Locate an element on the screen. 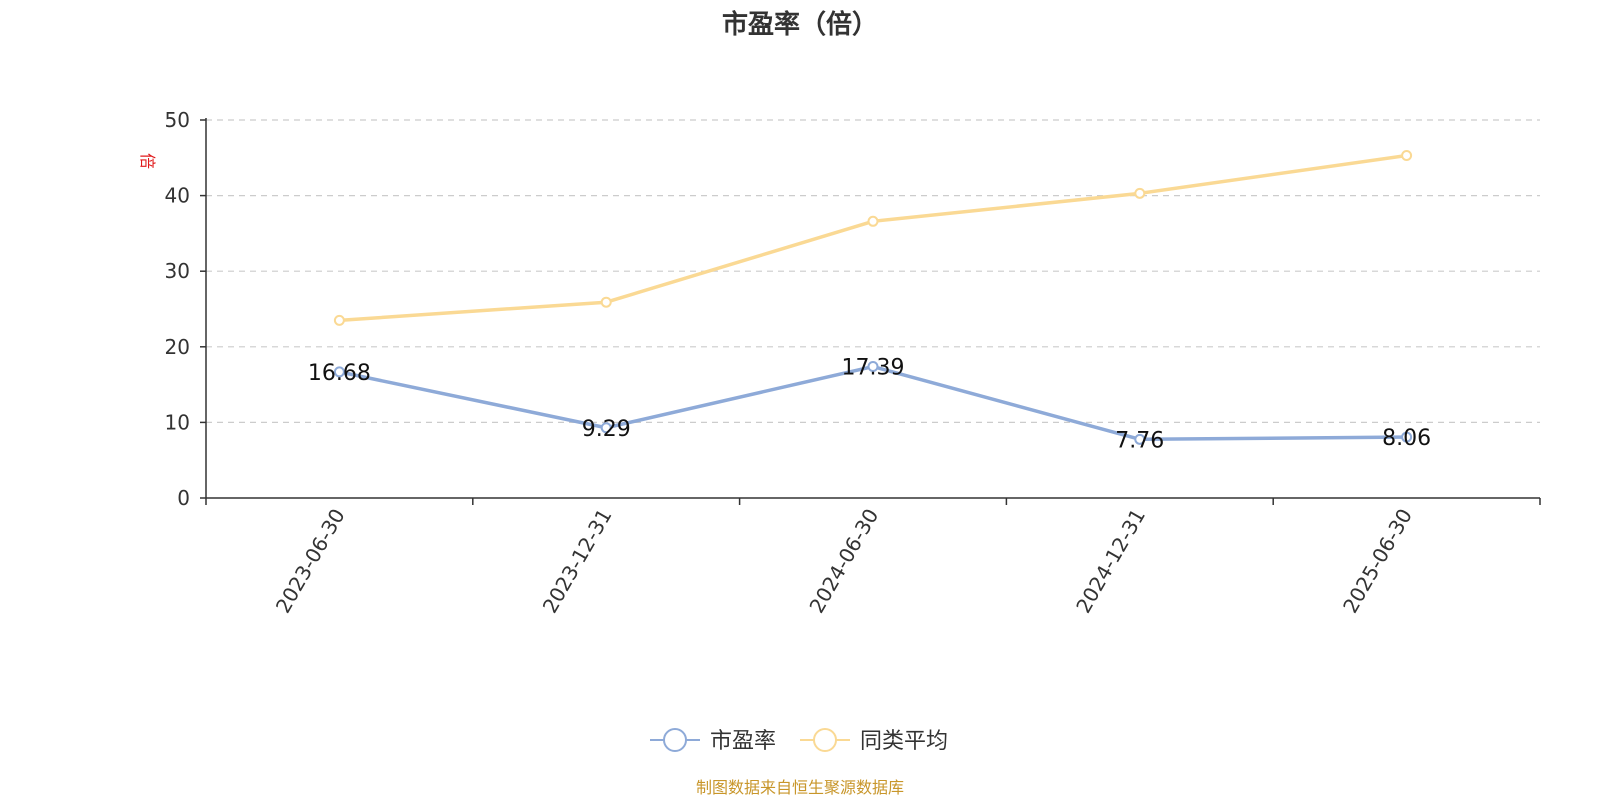 Image resolution: width=1600 pixels, height=800 pixels. y-tick-label: 30 is located at coordinates (177, 271).